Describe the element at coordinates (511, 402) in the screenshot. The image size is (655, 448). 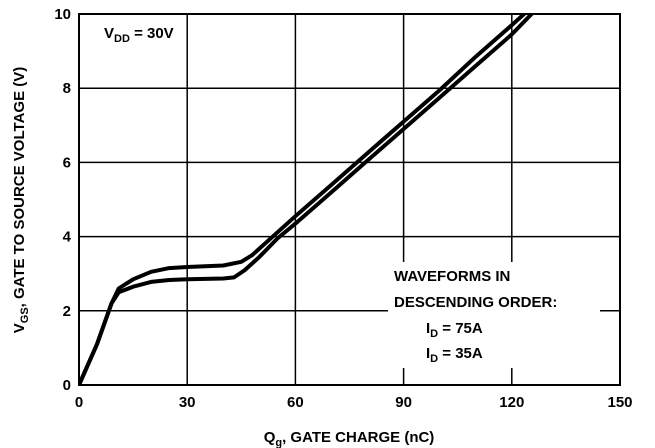
I see `x-tick-label: 120` at that location.